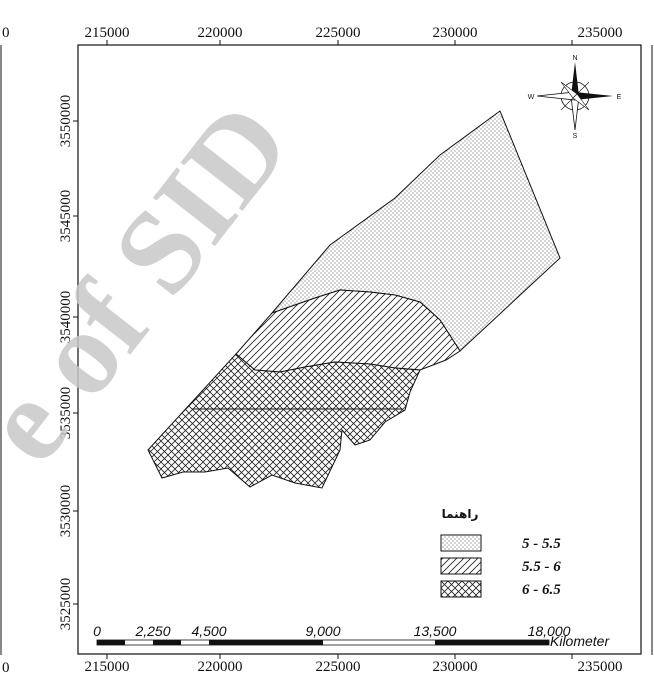 This screenshot has height=678, width=654. I want to click on legend-swatch-cross, so click(461, 589).